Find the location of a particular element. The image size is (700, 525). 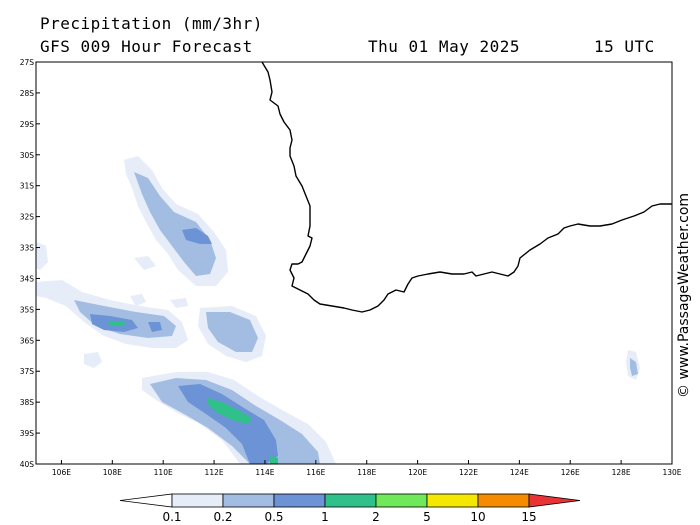

lat-label: 27S is located at coordinates (27, 62).